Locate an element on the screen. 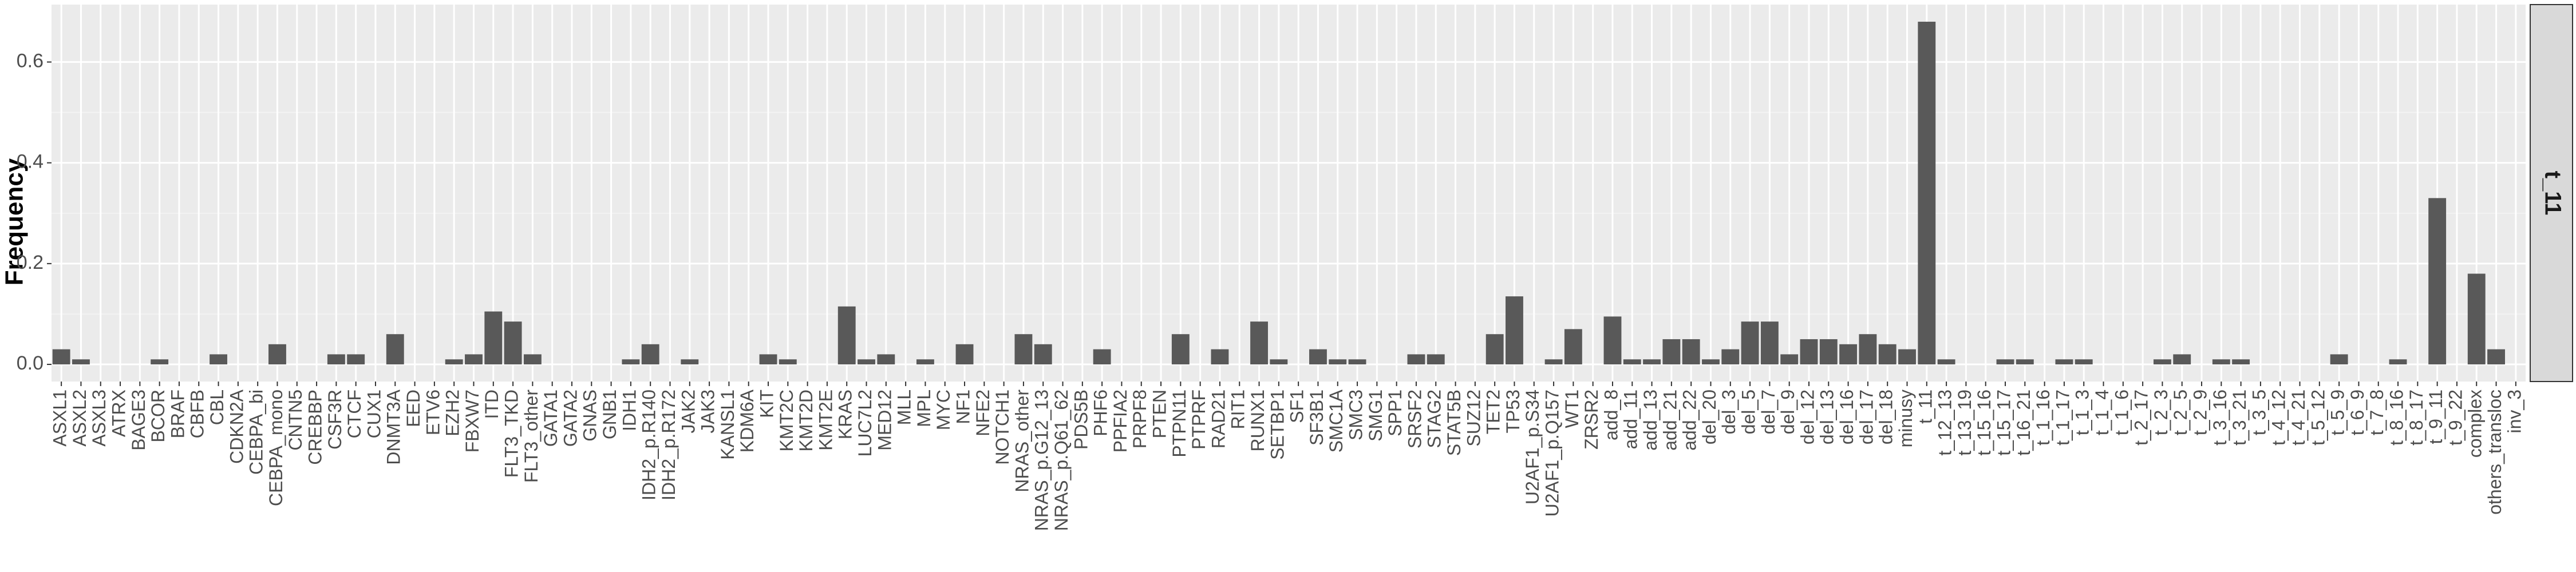 This screenshot has height=572, width=2576. x-tick-label: t_3_5 is located at coordinates (2259, 412).